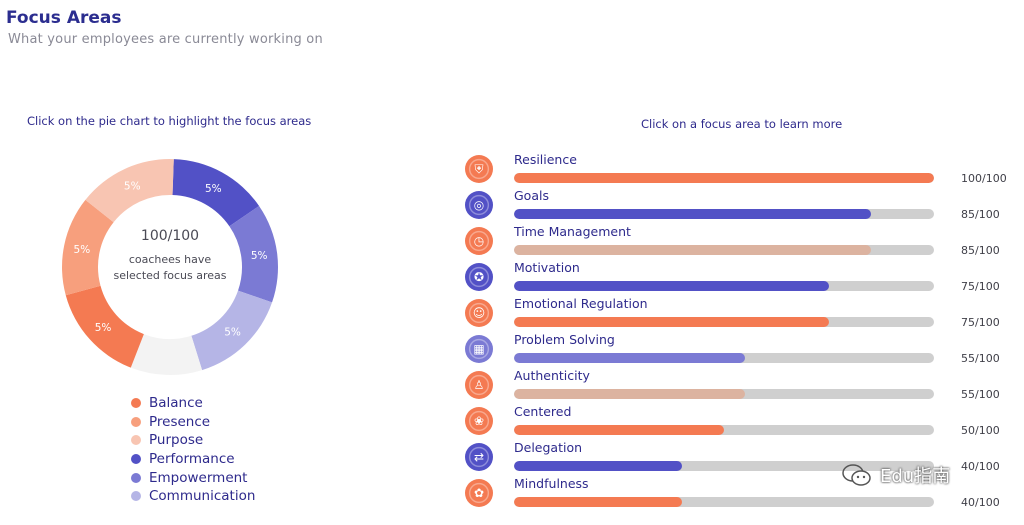  What do you see at coordinates (531, 195) in the screenshot?
I see `focus-area-label: Goals` at bounding box center [531, 195].